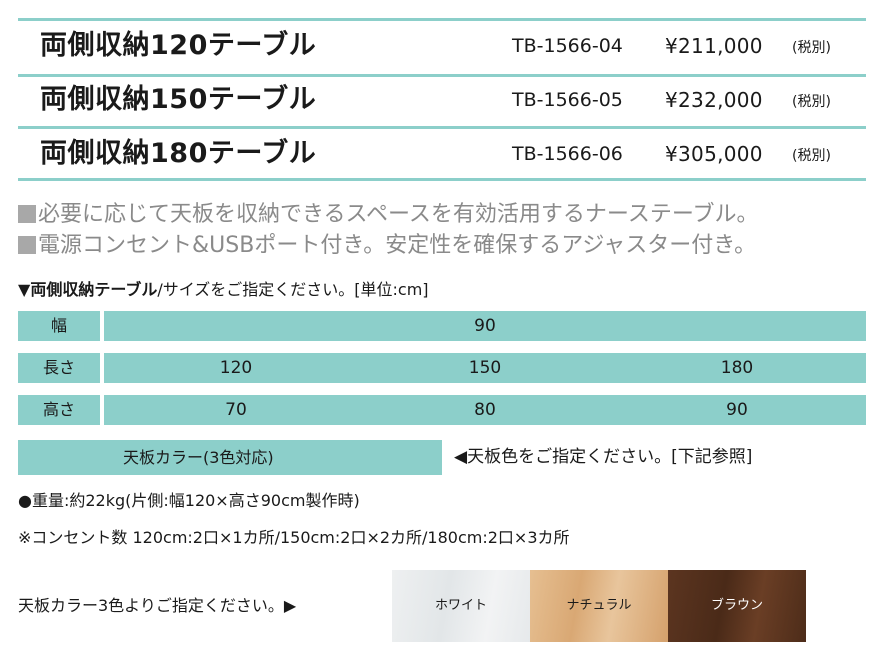  I want to click on feature-text: 必要に応じて天板を収納できるスペースを有効活用するナーステーブル。, so click(398, 214).